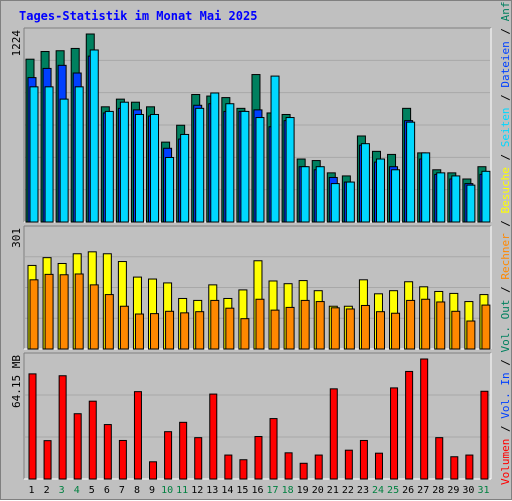  Describe the element at coordinates (182, 490) in the screenshot. I see `day-label: 11` at that location.